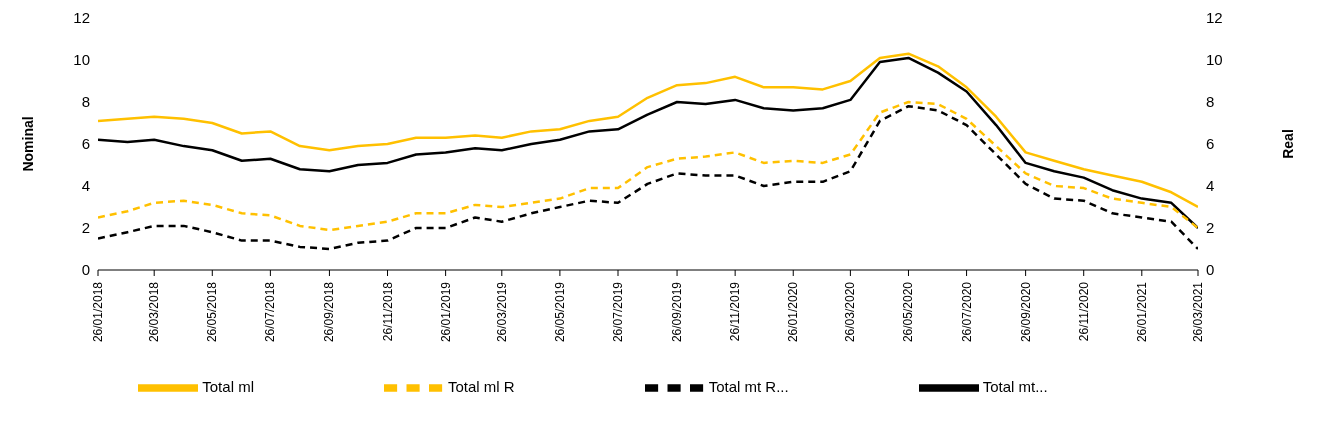 The width and height of the screenshot is (1326, 427). Describe the element at coordinates (677, 312) in the screenshot. I see `x-tick-label: 26/09/2019` at that location.